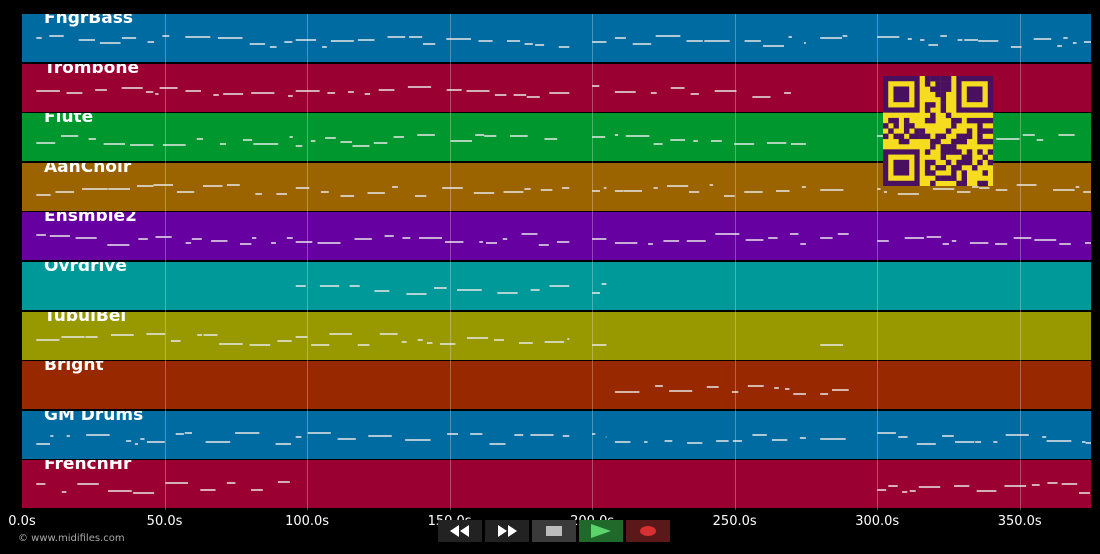 This screenshot has height=554, width=1100. Describe the element at coordinates (90, 219) in the screenshot. I see `track-name: Ensmble2` at that location.